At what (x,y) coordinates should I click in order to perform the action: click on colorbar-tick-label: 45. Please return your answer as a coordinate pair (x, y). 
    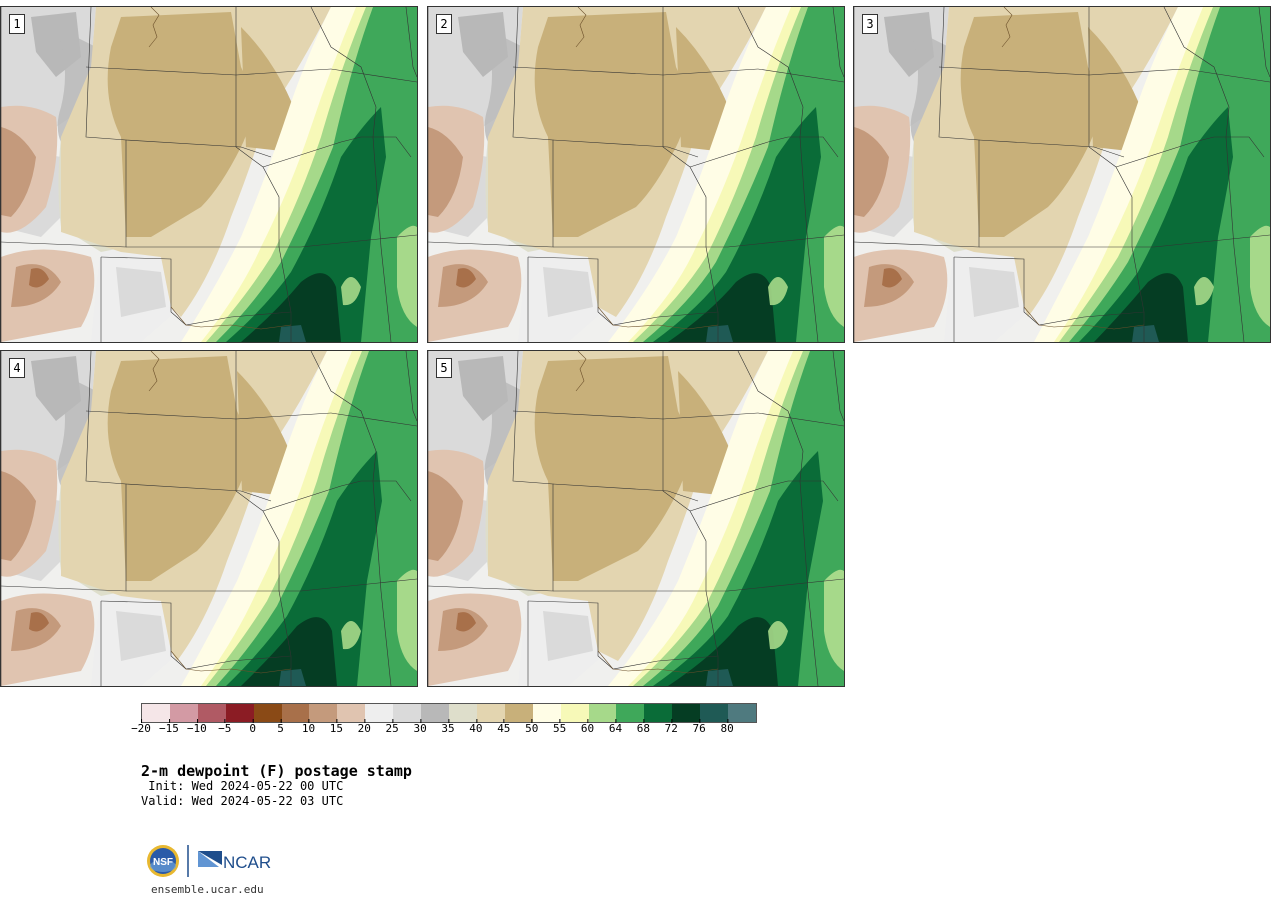
    Looking at the image, I should click on (504, 727).